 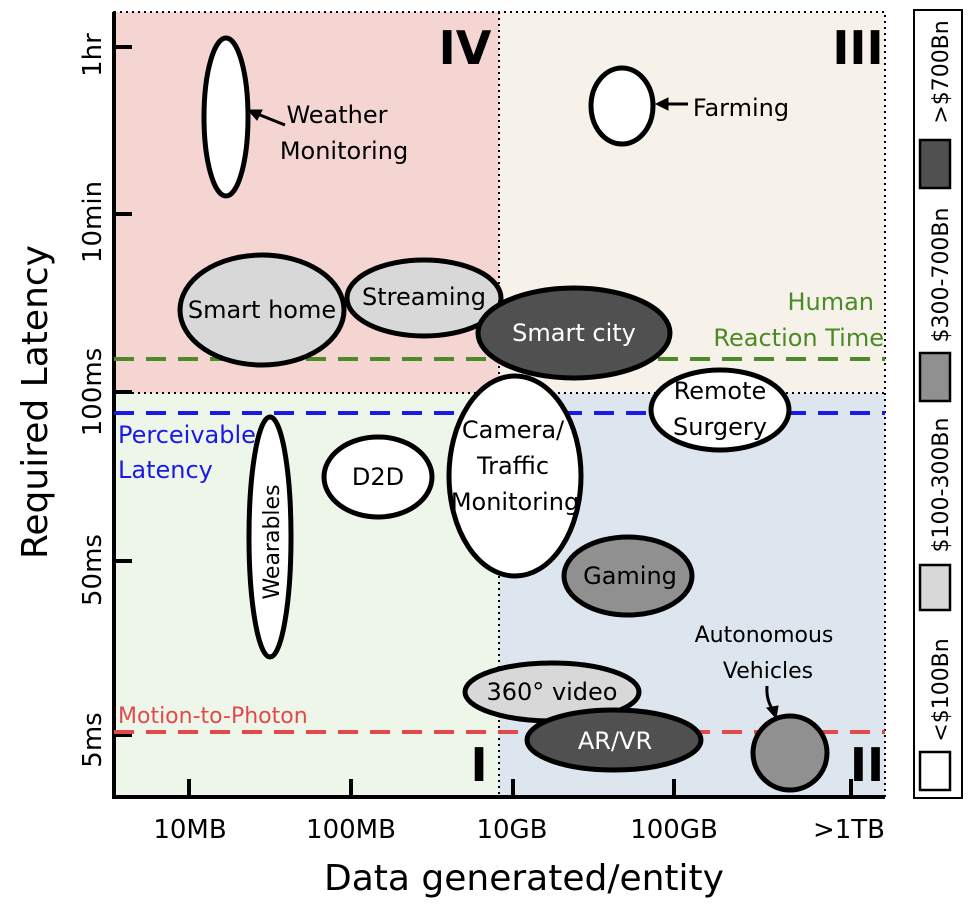 What do you see at coordinates (35, 402) in the screenshot?
I see `y-axis-title: Required Latency` at bounding box center [35, 402].